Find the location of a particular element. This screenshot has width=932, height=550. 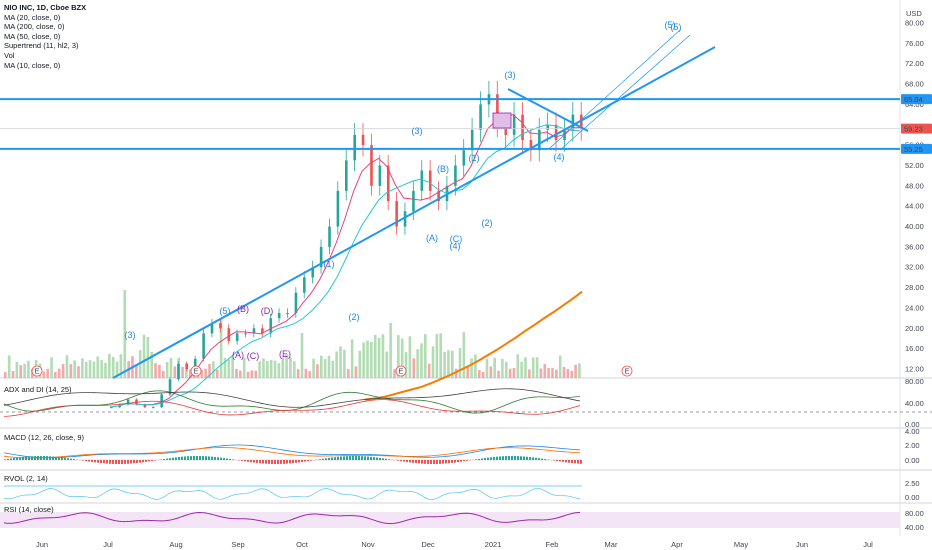

macd-label: MACD (12, 26, close, 9) is located at coordinates (44, 437).